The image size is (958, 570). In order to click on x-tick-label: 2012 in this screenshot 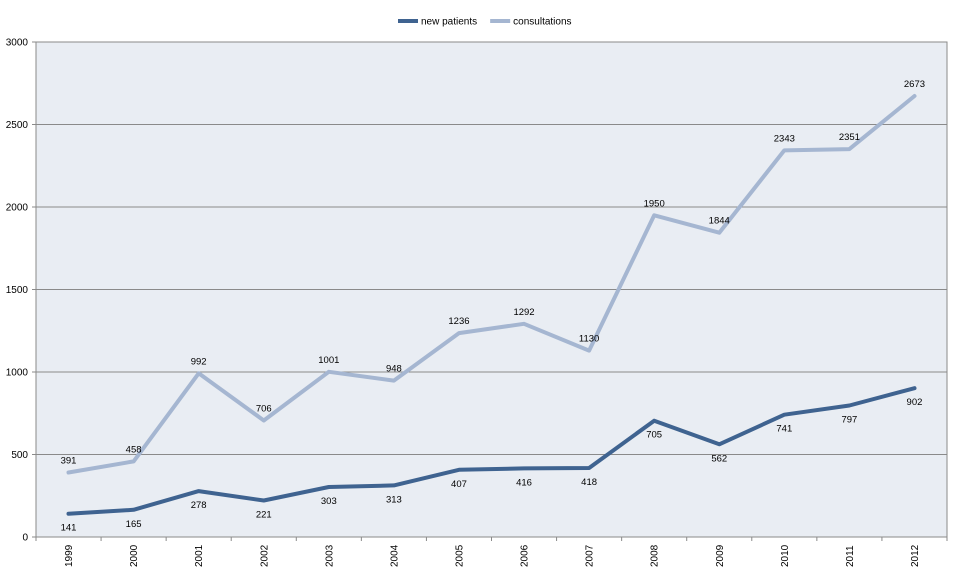, I will do `click(915, 555)`.